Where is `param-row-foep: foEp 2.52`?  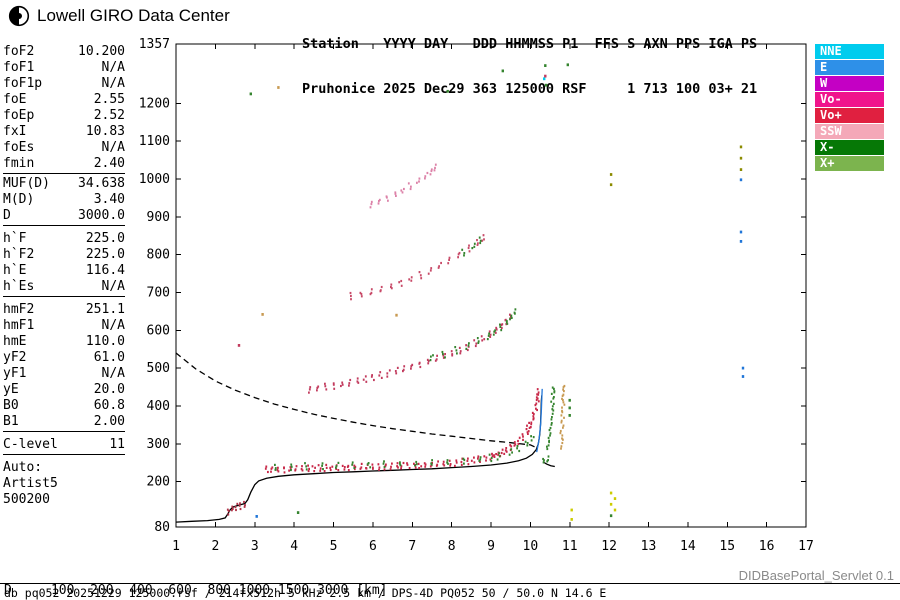 param-row-foep: foEp 2.52 is located at coordinates (64, 116).